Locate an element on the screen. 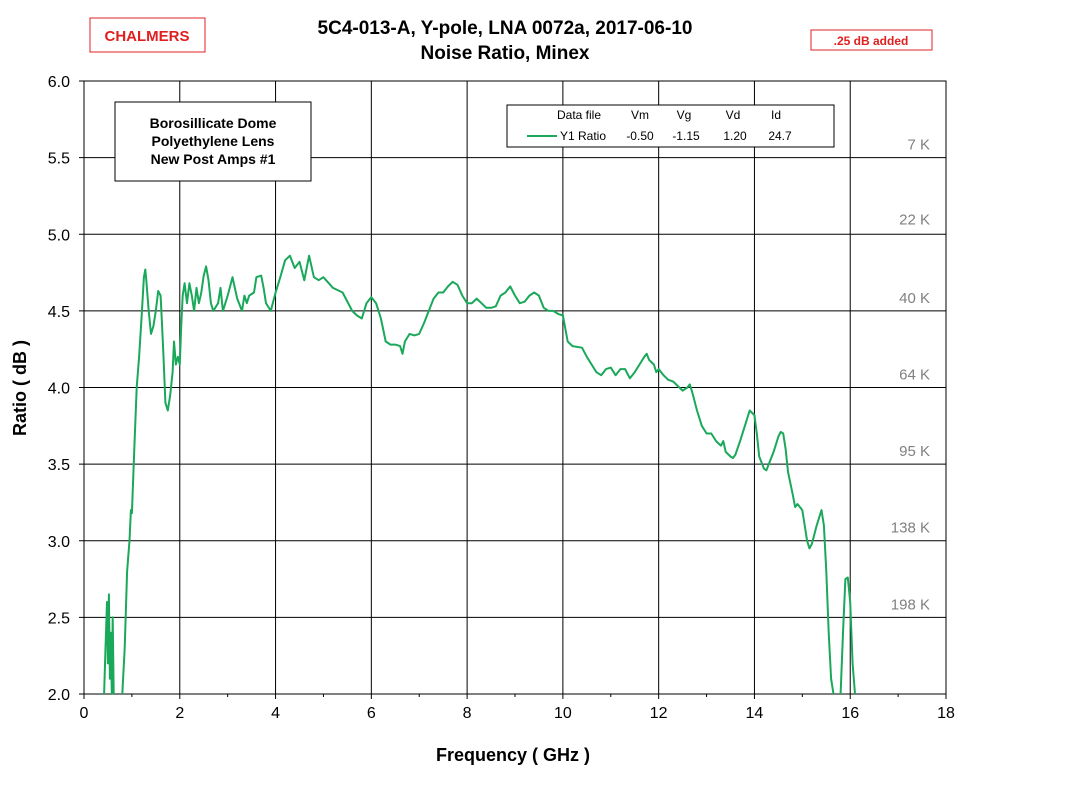  legend-header-vd: Vd is located at coordinates (733, 115).